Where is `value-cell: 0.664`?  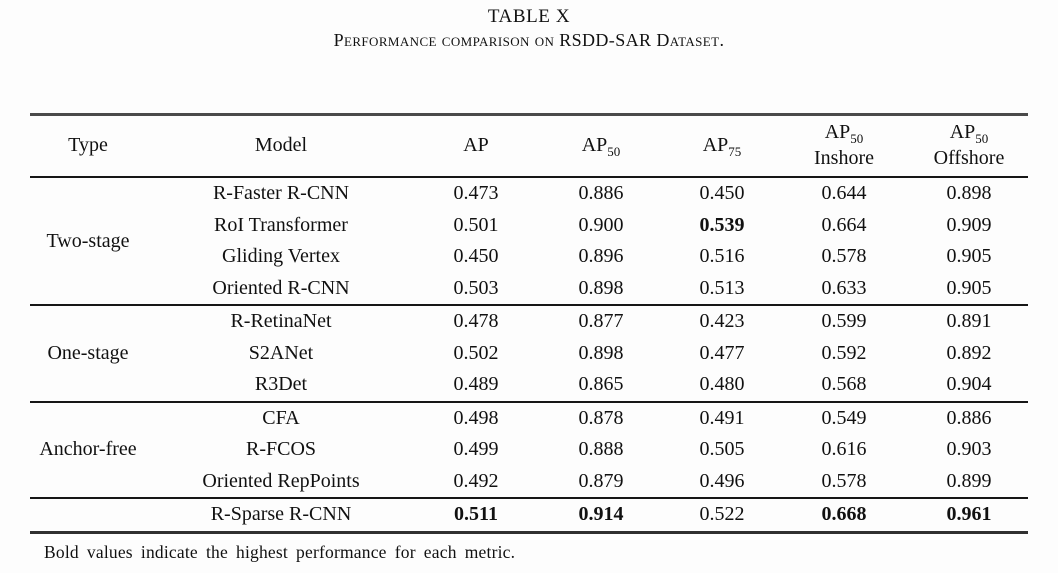
value-cell: 0.664 is located at coordinates (844, 224).